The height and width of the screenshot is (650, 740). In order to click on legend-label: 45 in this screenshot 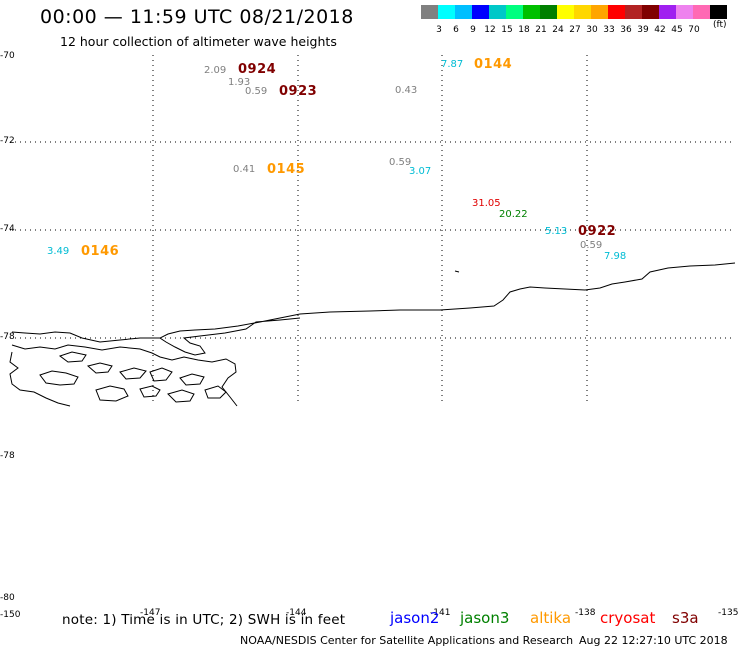, I will do `click(677, 30)`.